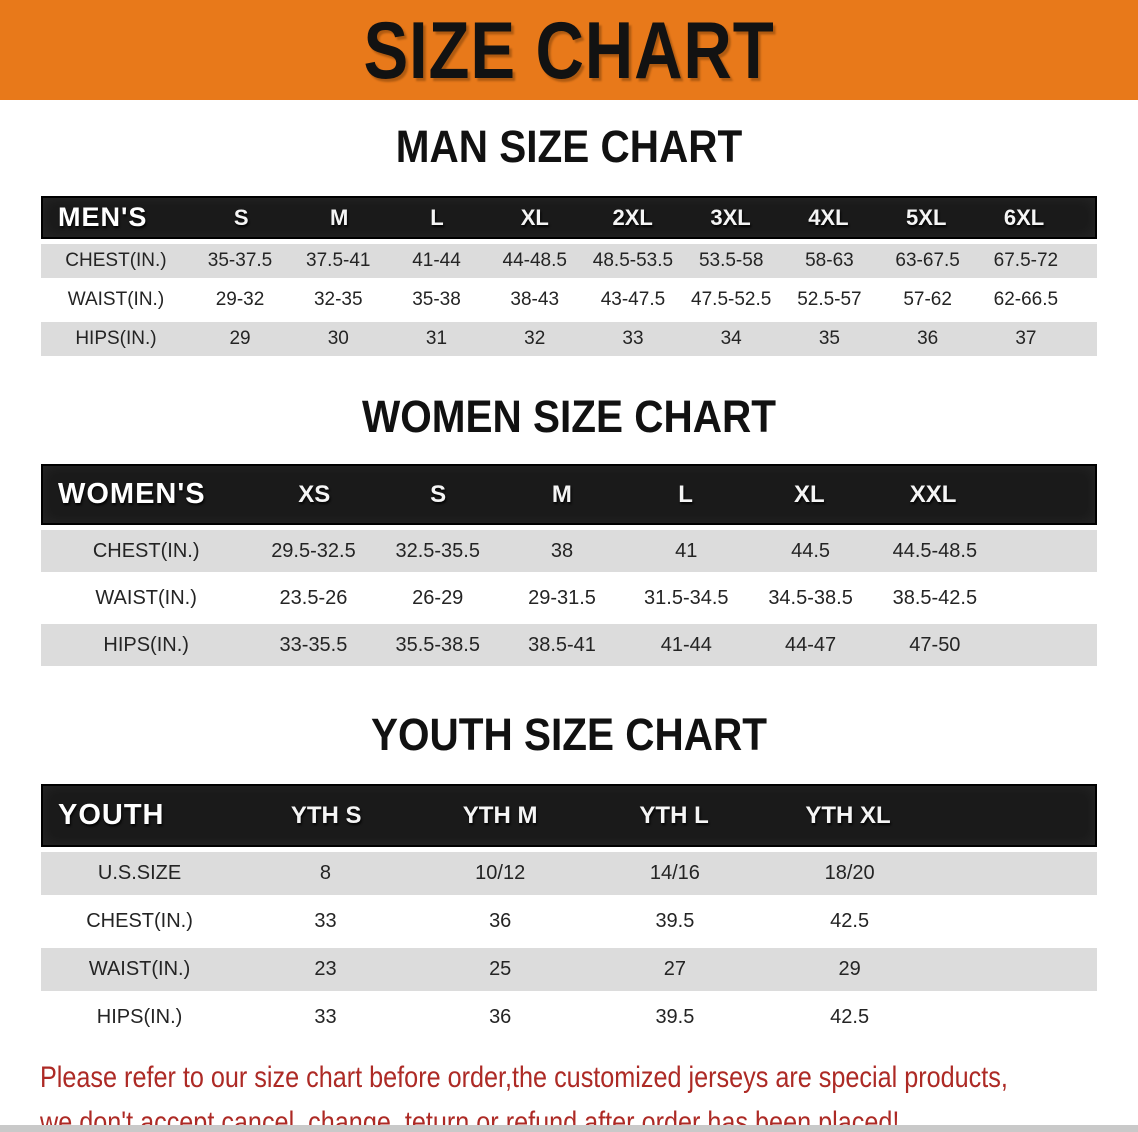 Image resolution: width=1138 pixels, height=1132 pixels. Describe the element at coordinates (535, 299) in the screenshot. I see `size-value: 38-43` at that location.